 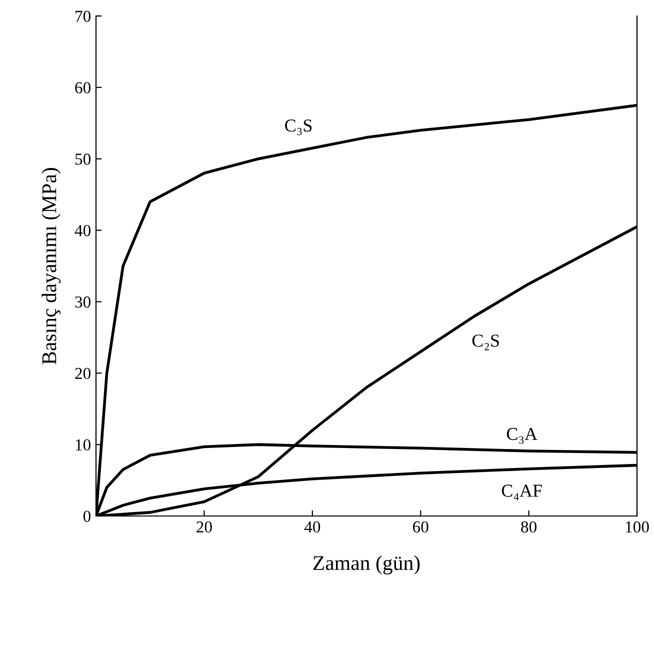 I want to click on y-tick-label: 60, so click(x=83, y=88).